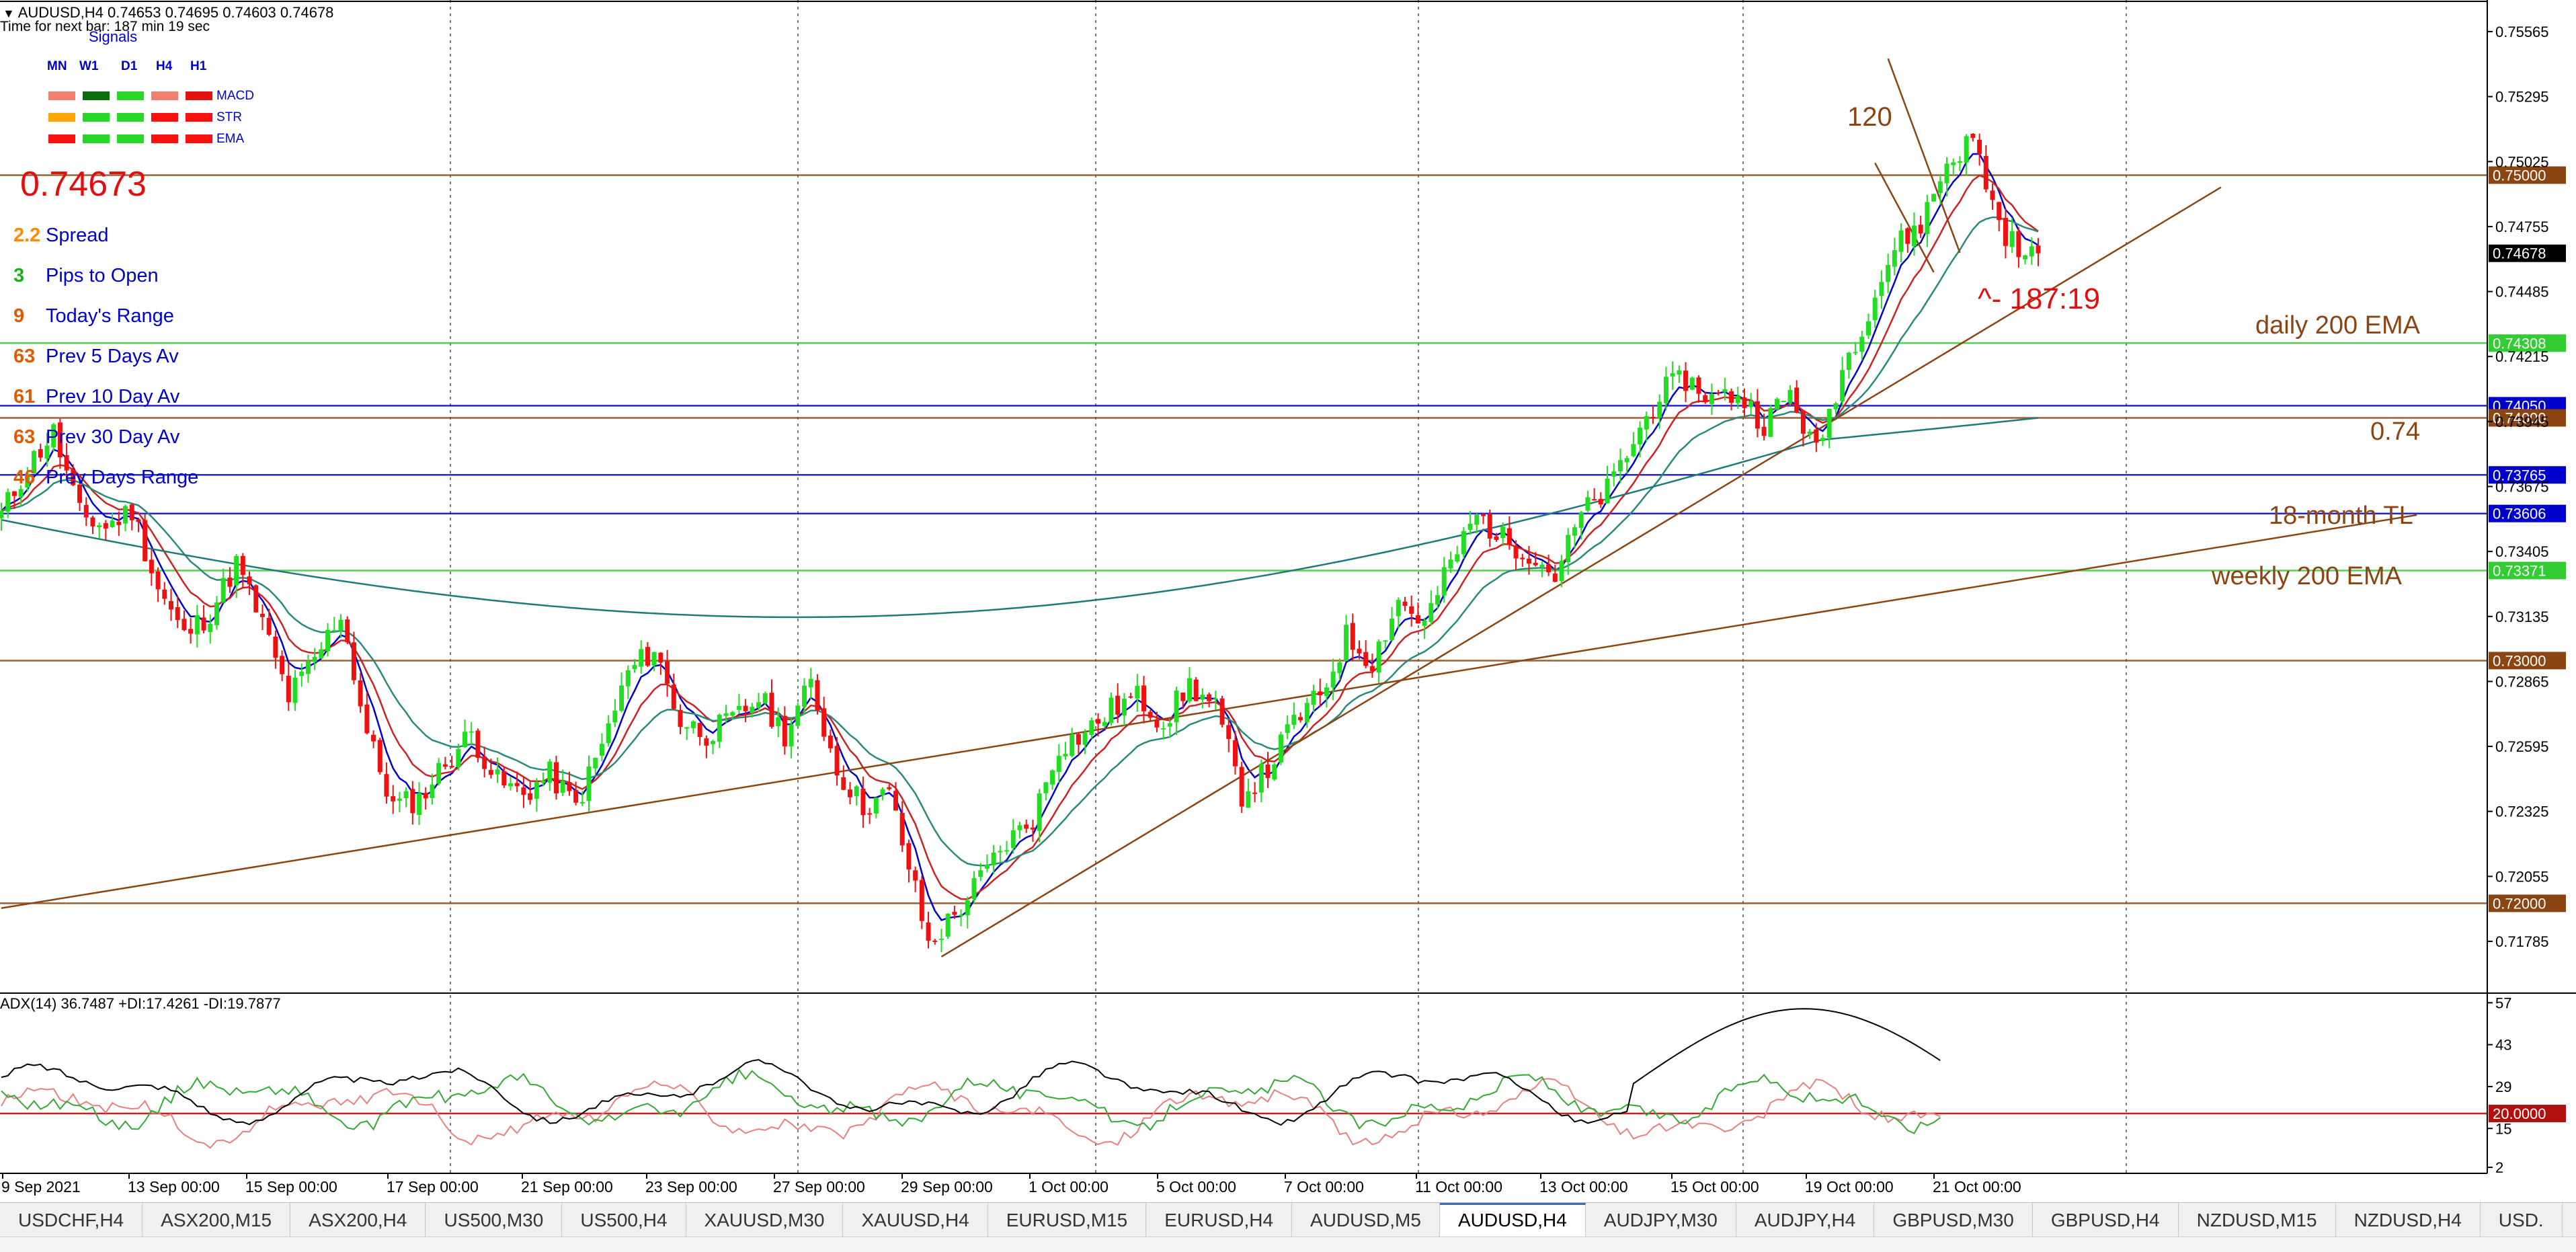  What do you see at coordinates (217, 1220) in the screenshot?
I see `chart-tab: ASX200,M15` at bounding box center [217, 1220].